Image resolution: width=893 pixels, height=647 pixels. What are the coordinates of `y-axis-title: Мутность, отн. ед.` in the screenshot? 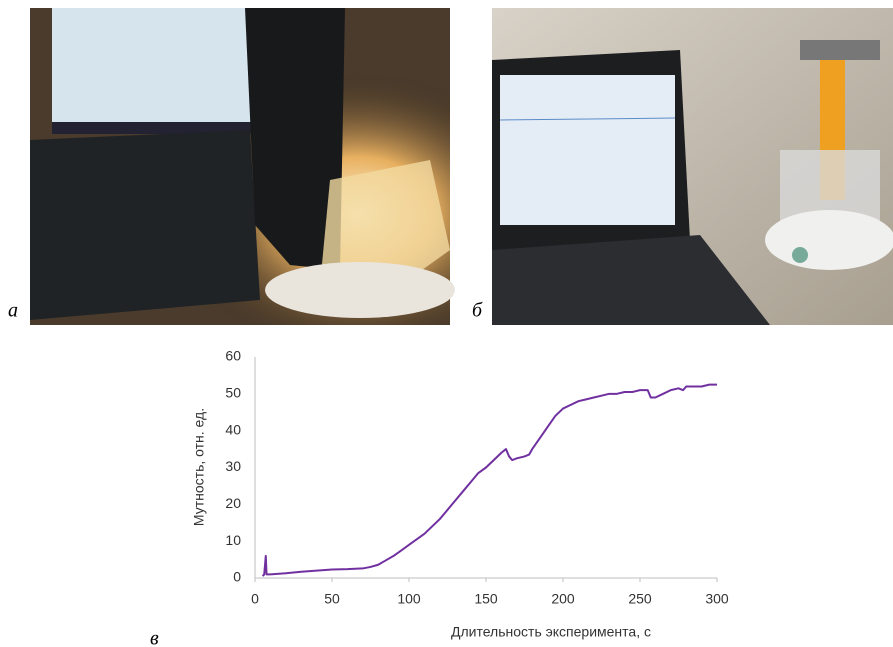 It's located at (199, 467).